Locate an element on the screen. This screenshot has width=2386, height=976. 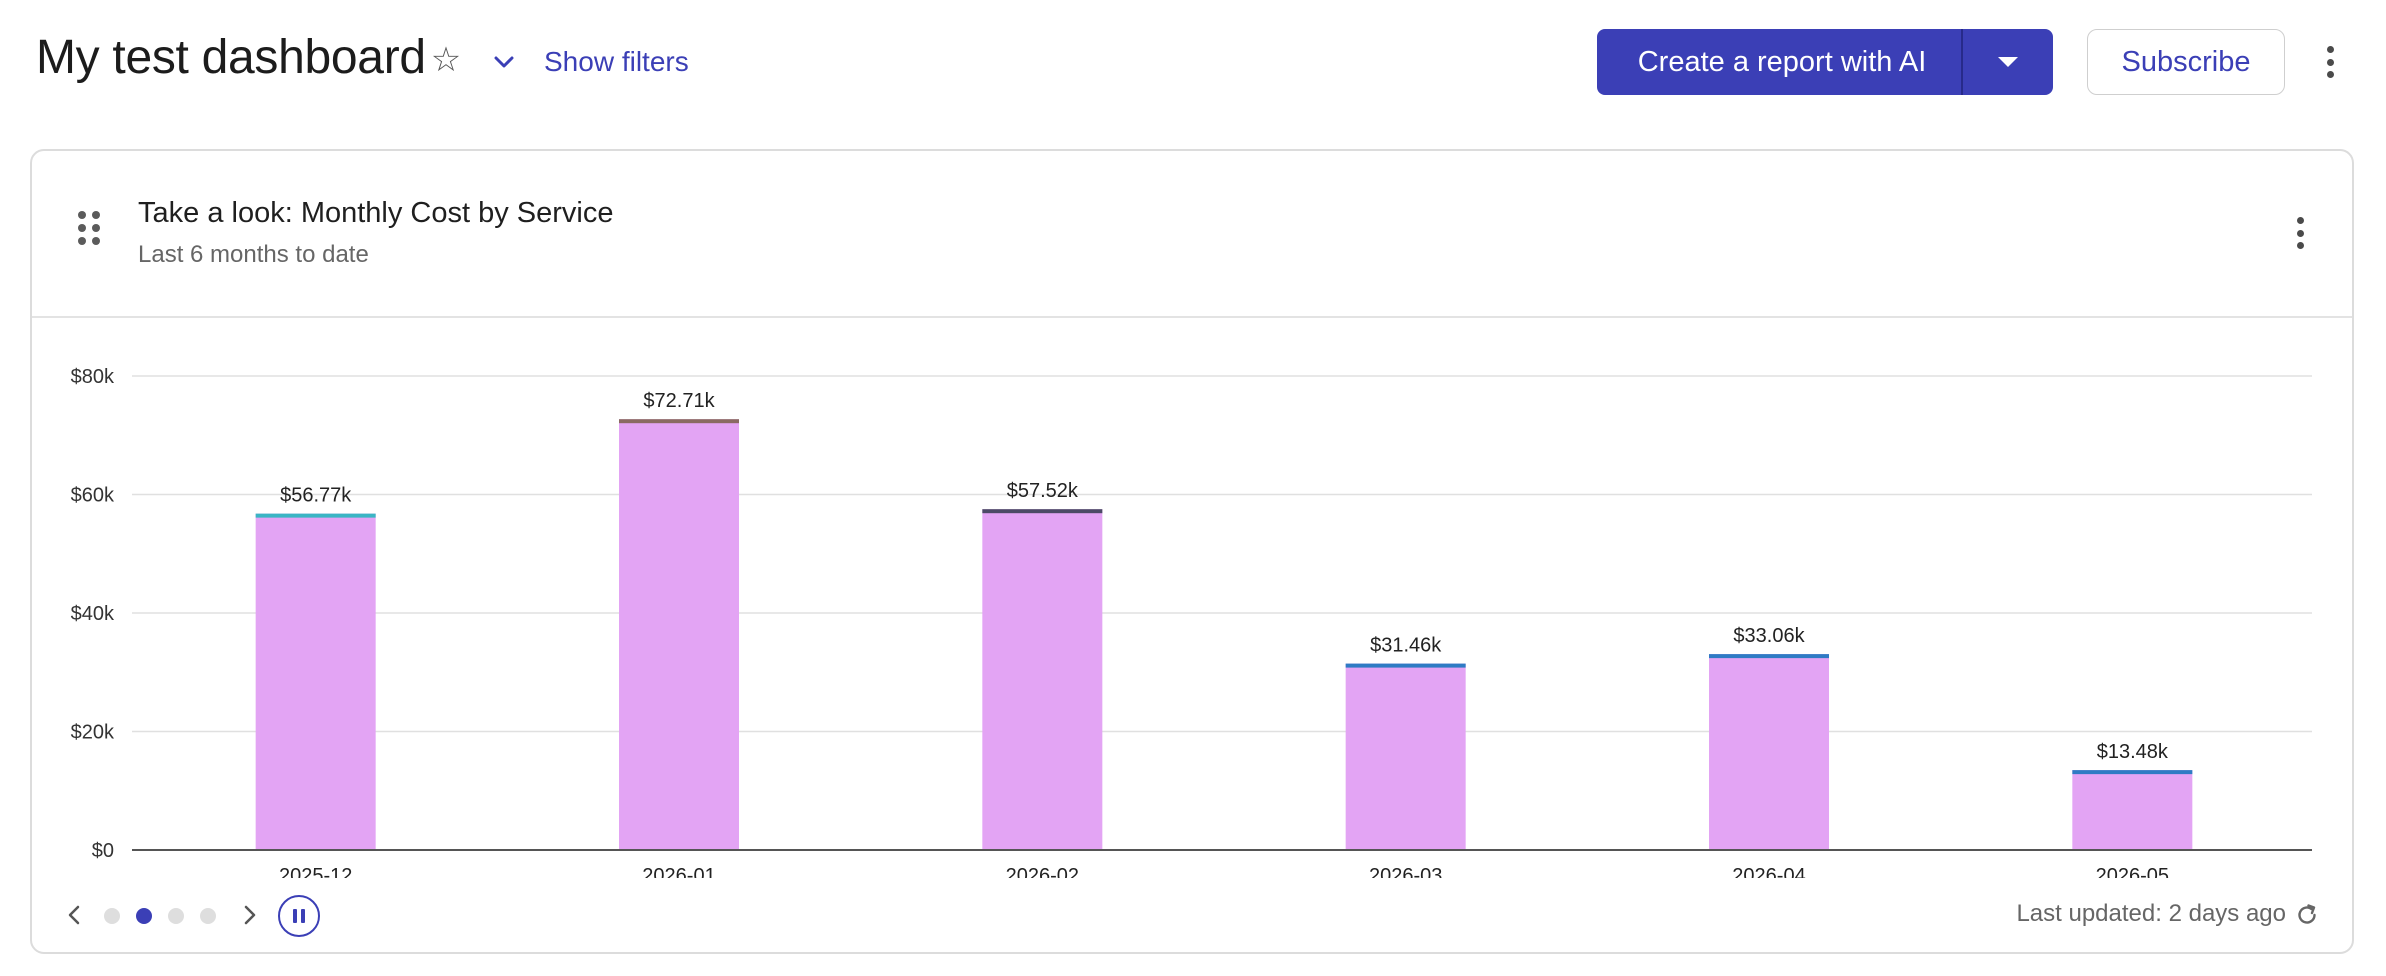
show-filters-button: Show filters is located at coordinates (589, 62).